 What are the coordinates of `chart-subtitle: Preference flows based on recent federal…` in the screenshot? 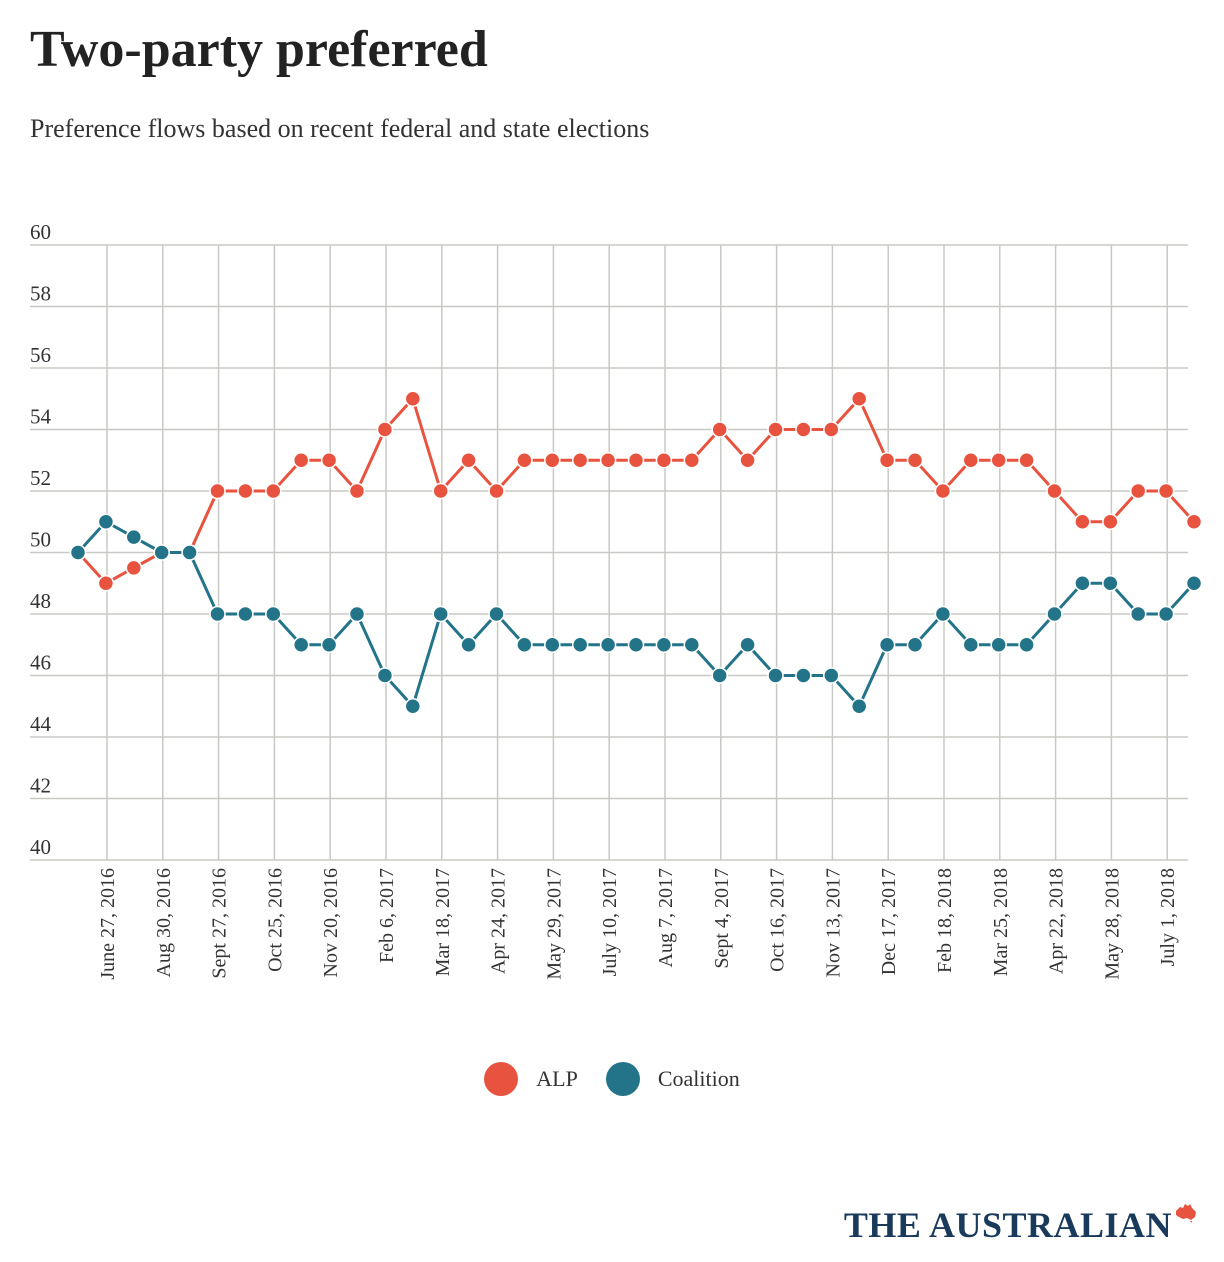 It's located at (340, 128).